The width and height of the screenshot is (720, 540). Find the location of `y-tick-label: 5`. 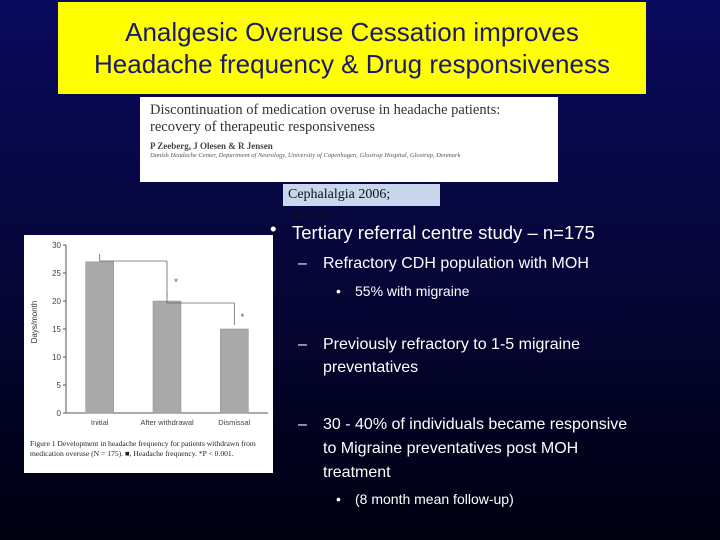

y-tick-label: 5 is located at coordinates (59, 385).